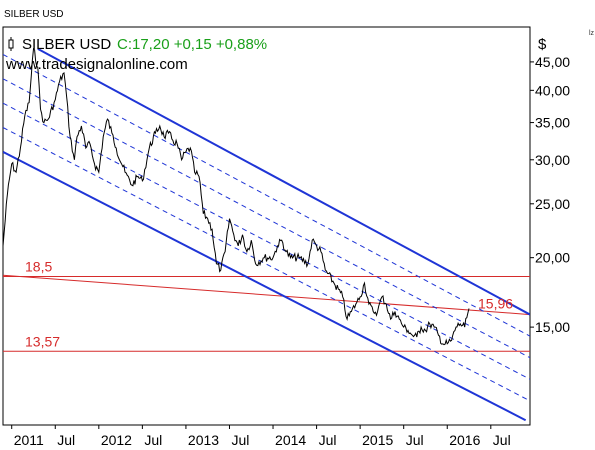 This screenshot has width=595, height=450. What do you see at coordinates (66, 440) in the screenshot?
I see `x-tick-label-1: Jul` at bounding box center [66, 440].